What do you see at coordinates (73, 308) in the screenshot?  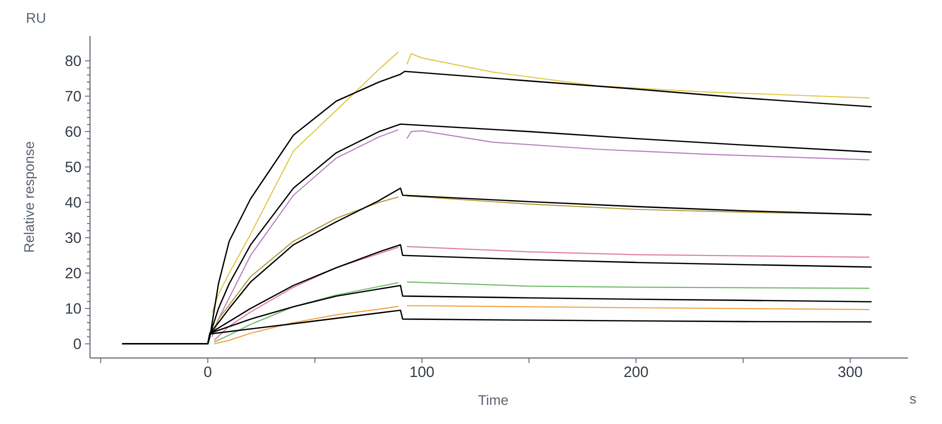 I see `y-tick-label: 10` at bounding box center [73, 308].